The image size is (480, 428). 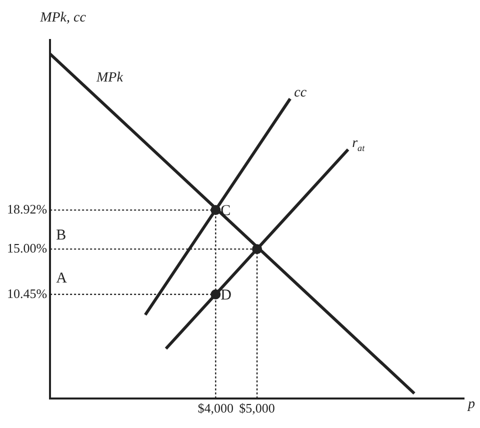 What do you see at coordinates (27, 293) in the screenshot?
I see `y-tick-label: 10.45%` at bounding box center [27, 293].